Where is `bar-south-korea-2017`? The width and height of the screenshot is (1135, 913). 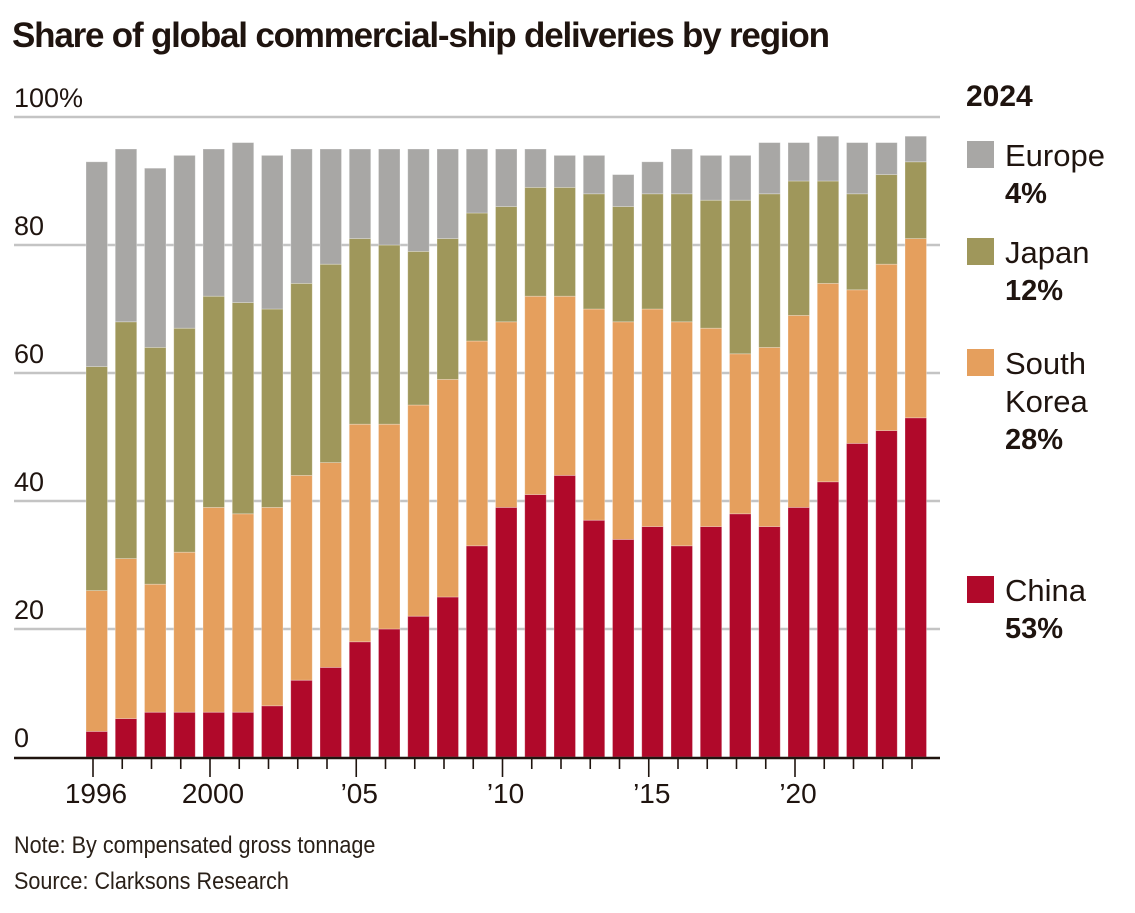
bar-south-korea-2017 is located at coordinates (711, 427).